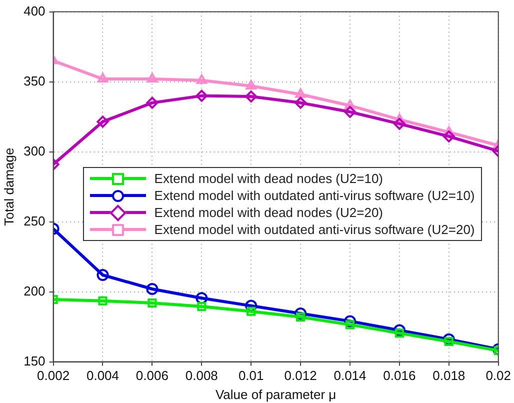  What do you see at coordinates (399, 376) in the screenshot?
I see `x-tick-label: 0.016` at bounding box center [399, 376].